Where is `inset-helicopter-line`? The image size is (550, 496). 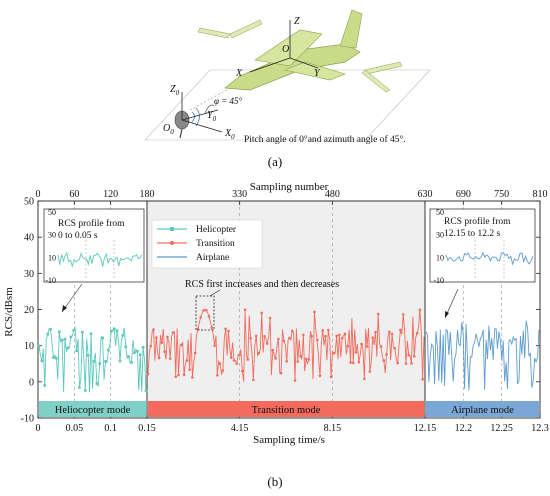 inset-helicopter-line is located at coordinates (100, 259).